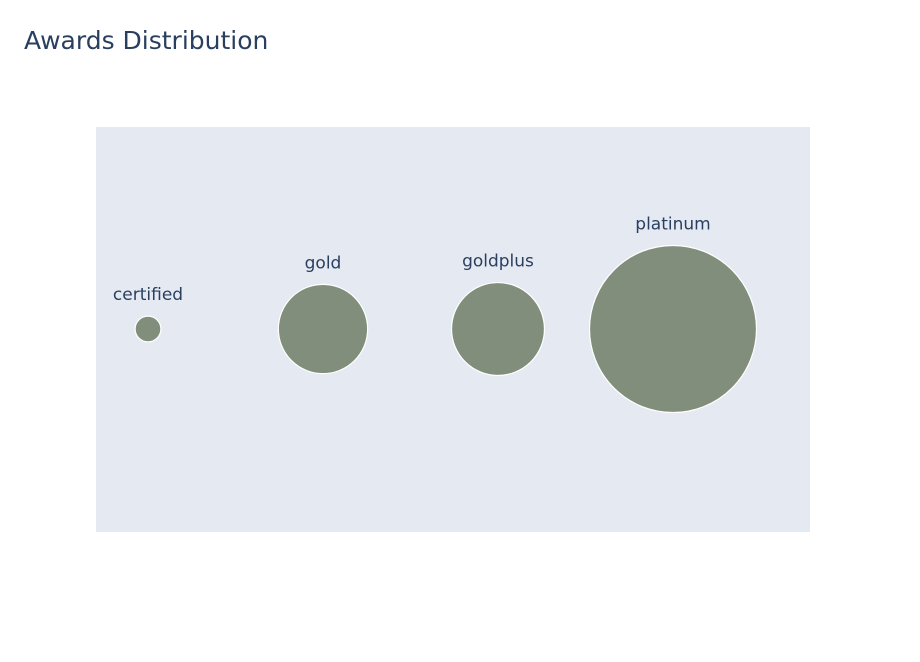 The width and height of the screenshot is (920, 662). Describe the element at coordinates (498, 329) in the screenshot. I see `bubble-goldplus` at that location.